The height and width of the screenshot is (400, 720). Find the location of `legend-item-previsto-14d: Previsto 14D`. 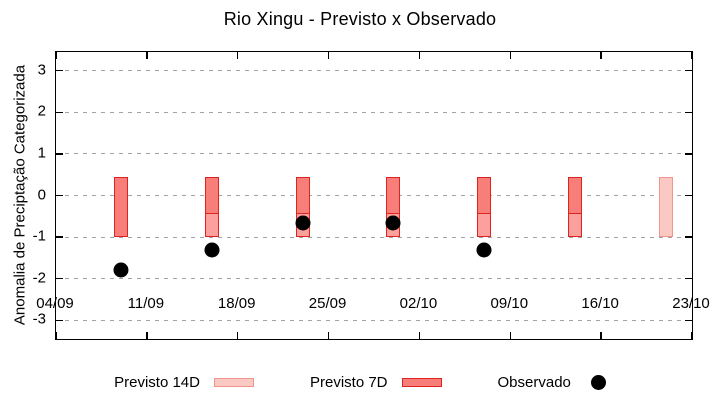

legend-item-previsto-14d: Previsto 14D is located at coordinates (184, 382).